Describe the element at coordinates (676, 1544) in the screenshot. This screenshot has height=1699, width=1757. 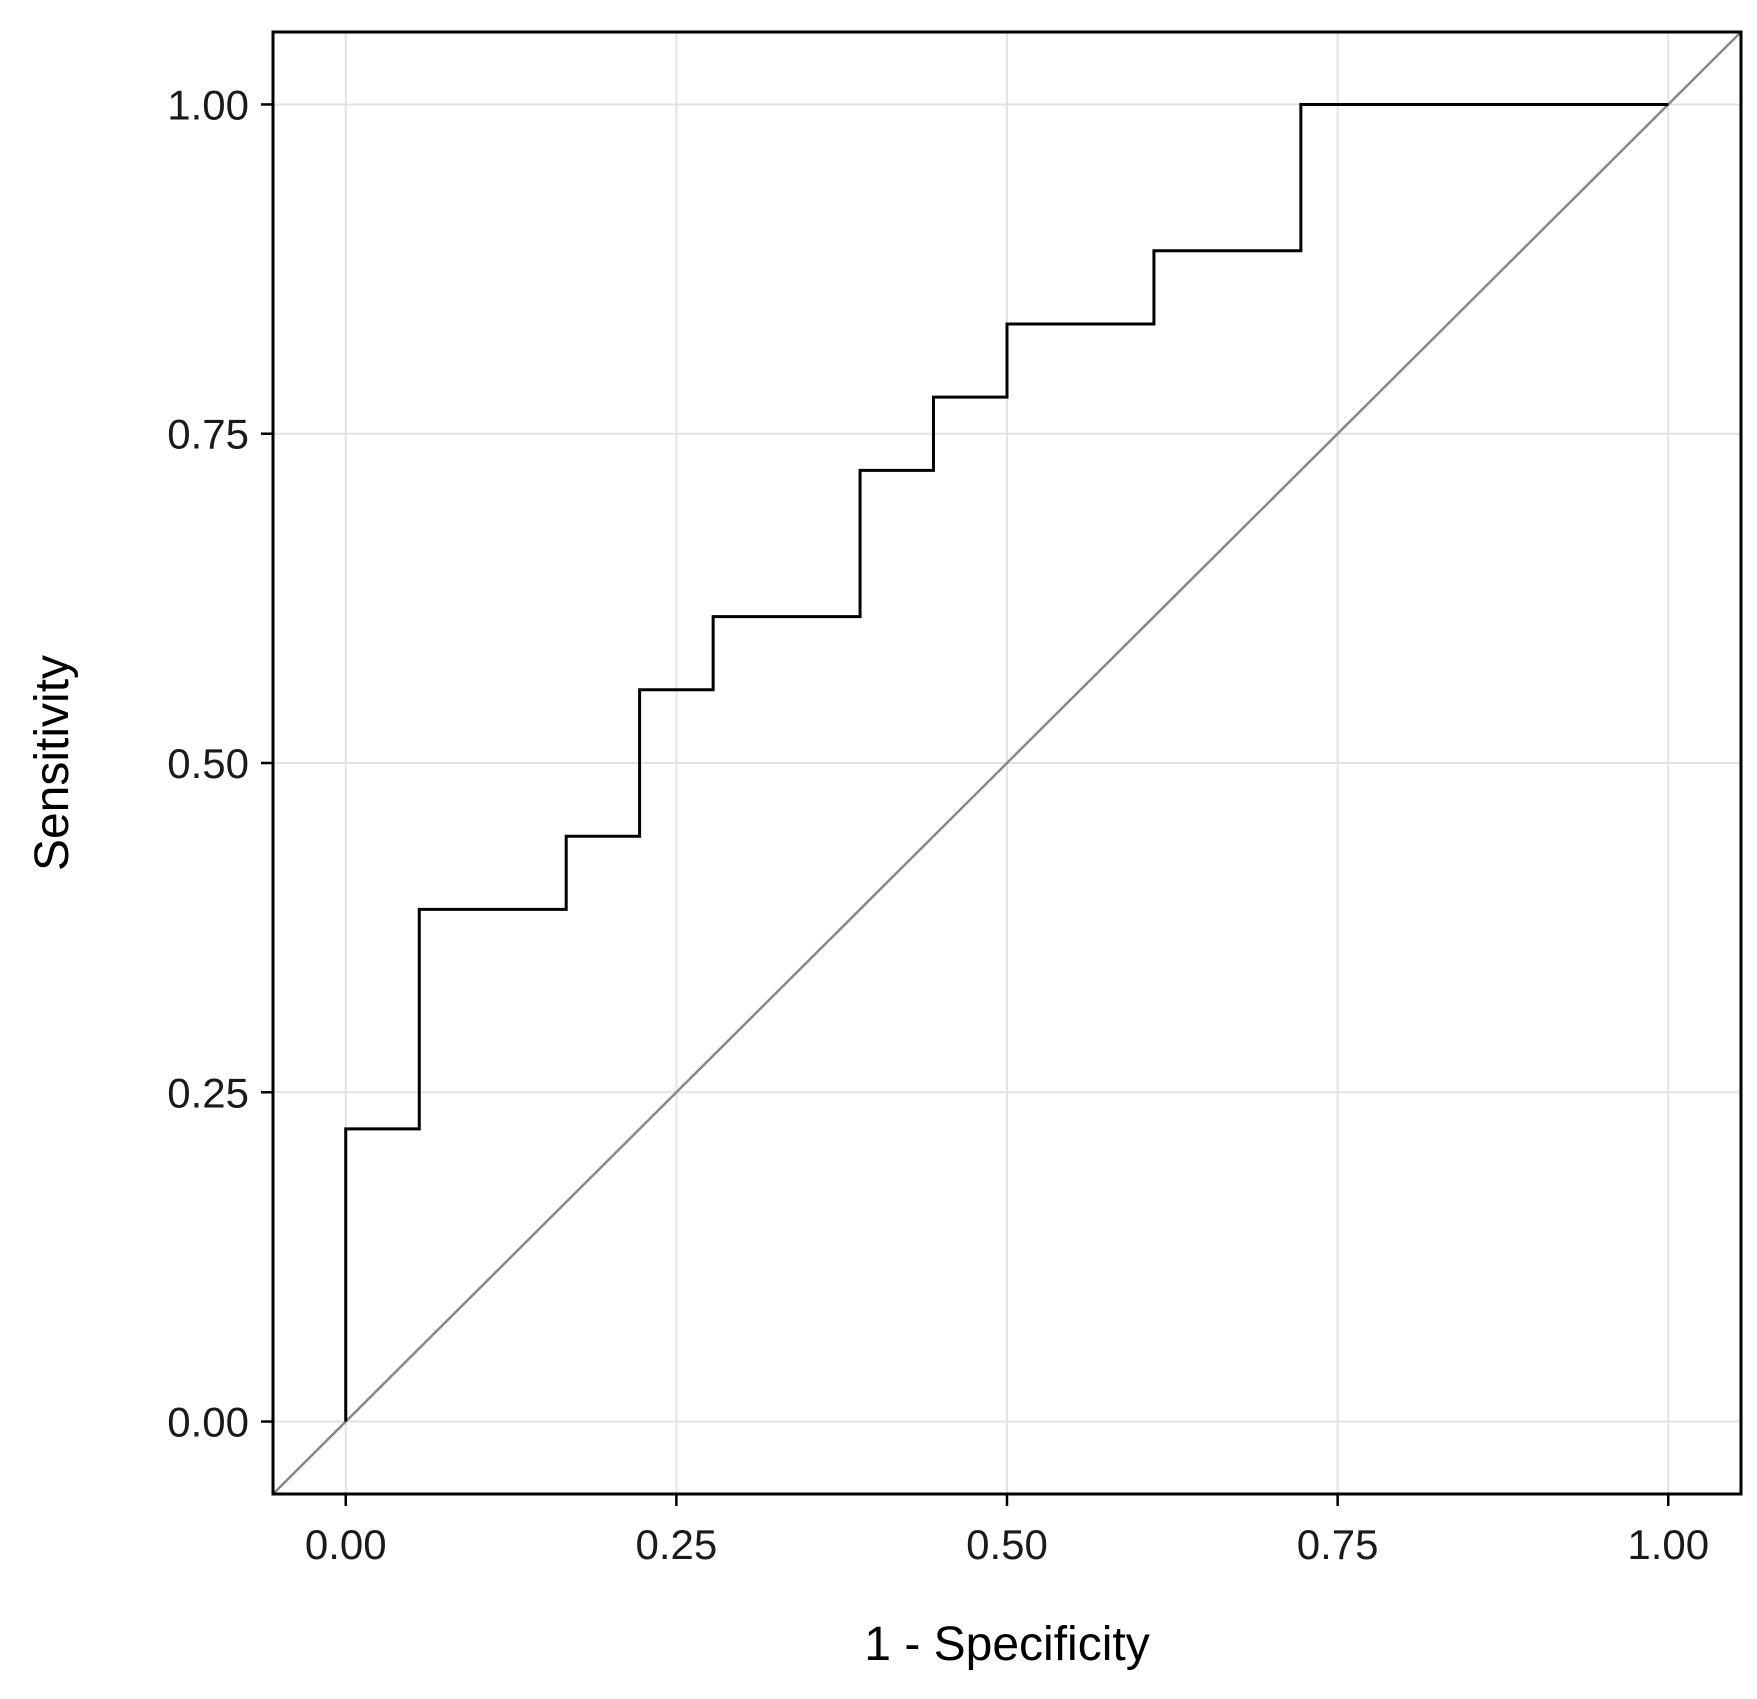
I see `x-tick-label-1: 0.25` at that location.